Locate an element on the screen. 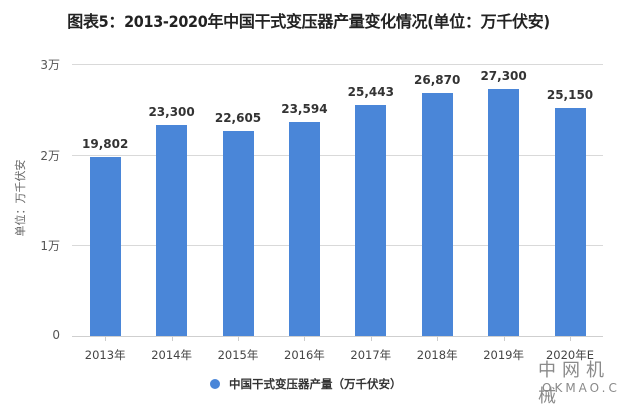  x-tick-label: 2018年 is located at coordinates (437, 355).